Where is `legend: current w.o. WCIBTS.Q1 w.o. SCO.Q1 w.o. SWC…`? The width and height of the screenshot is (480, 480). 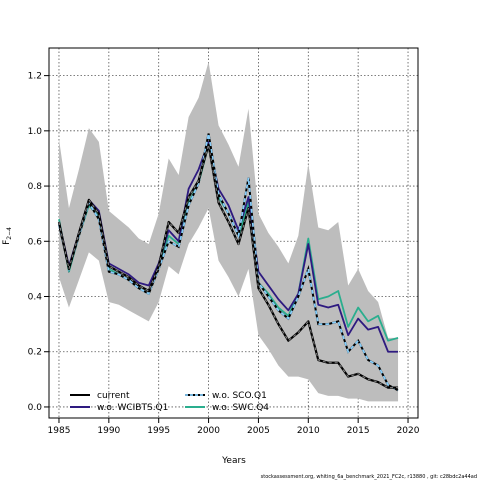 legend: current w.o. WCIBTS.Q1 w.o. SCO.Q1 w.o. SWC… is located at coordinates (169, 402).